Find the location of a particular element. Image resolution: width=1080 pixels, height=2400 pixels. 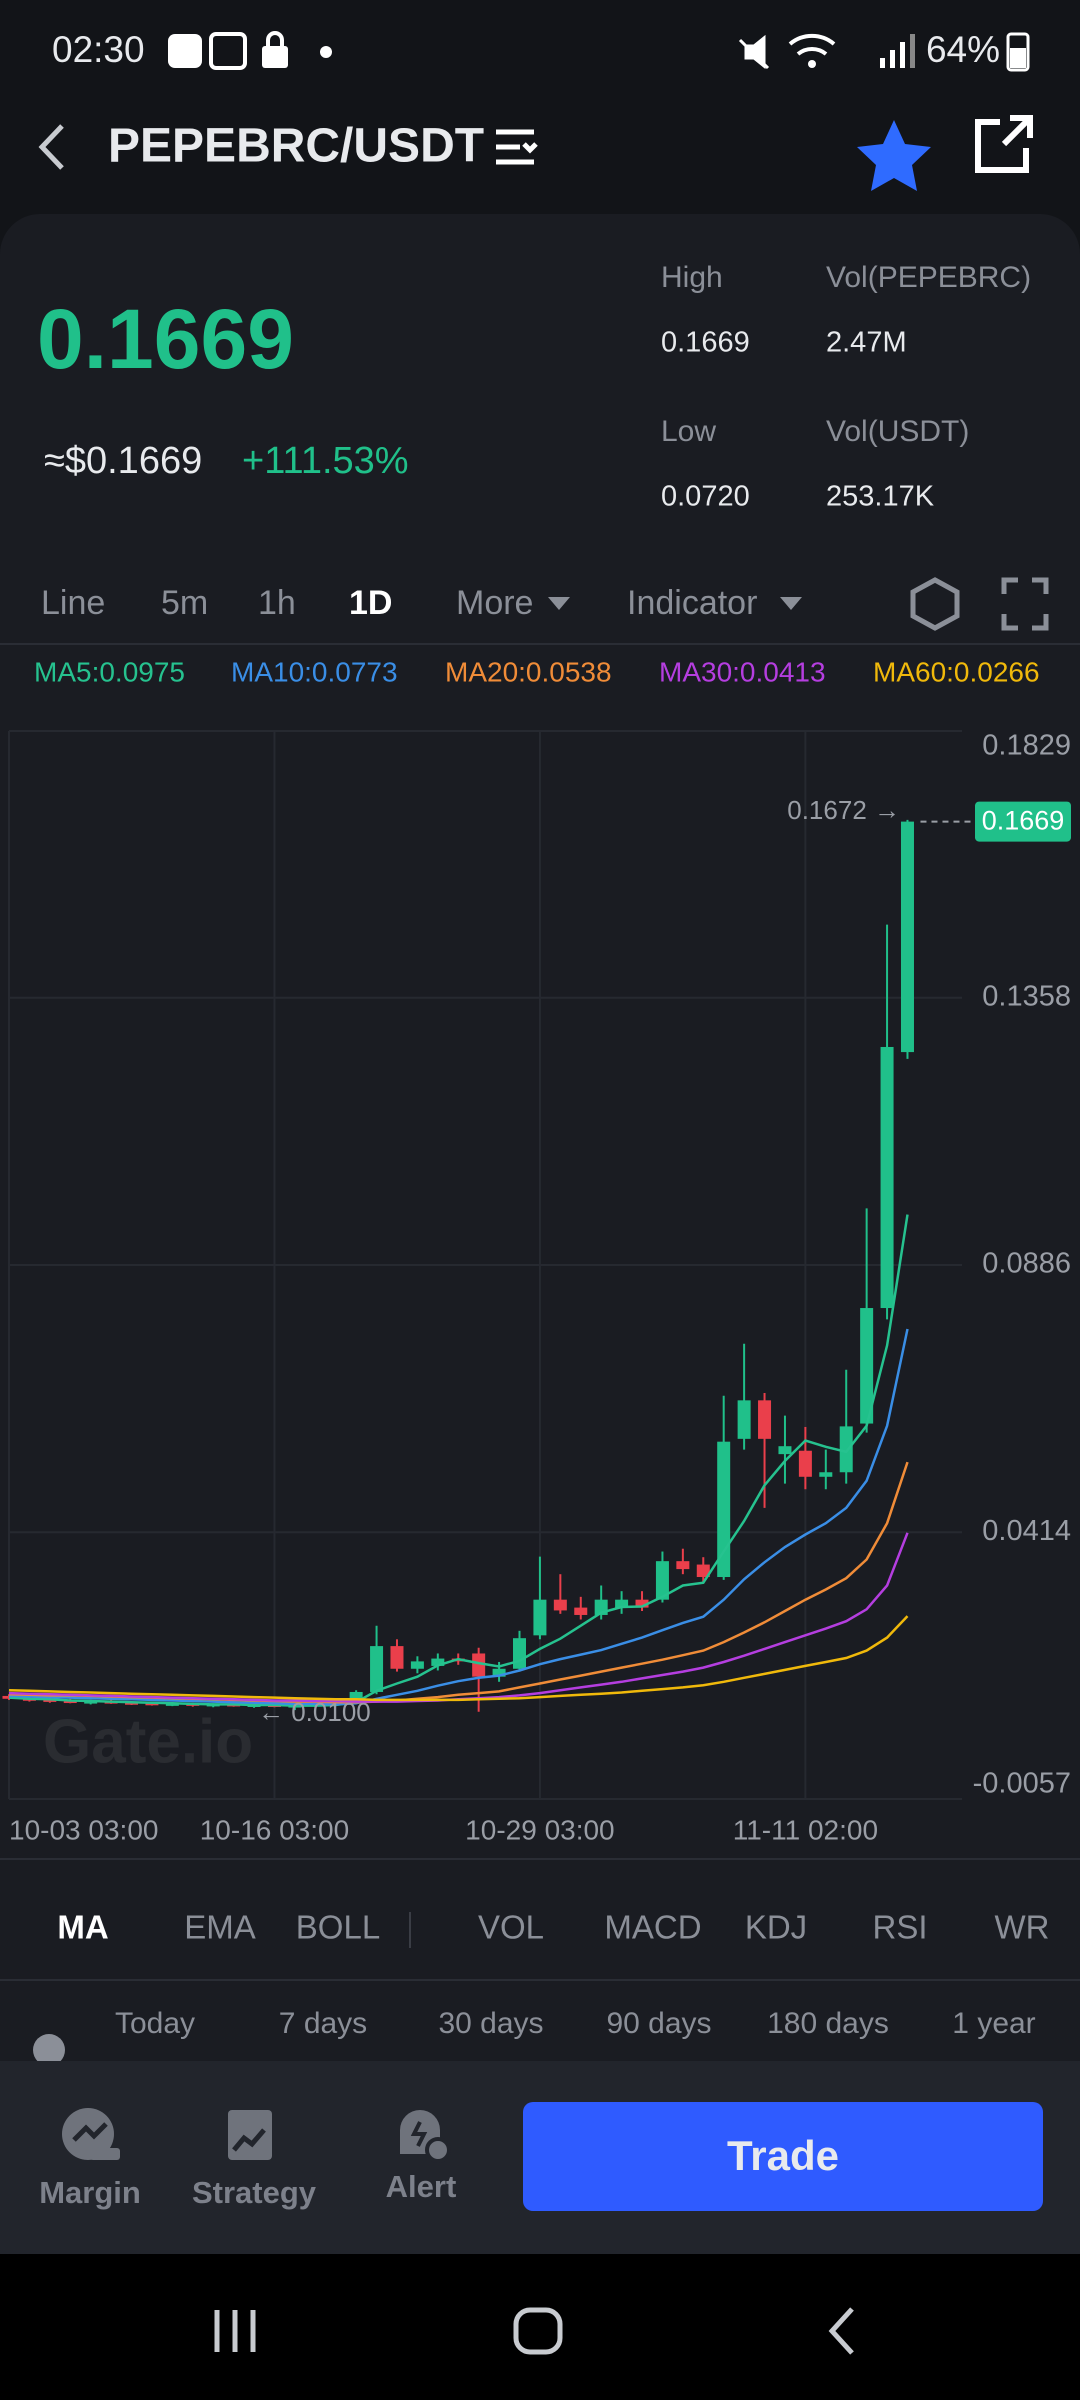

margin-button: Margin is located at coordinates (90, 2192).